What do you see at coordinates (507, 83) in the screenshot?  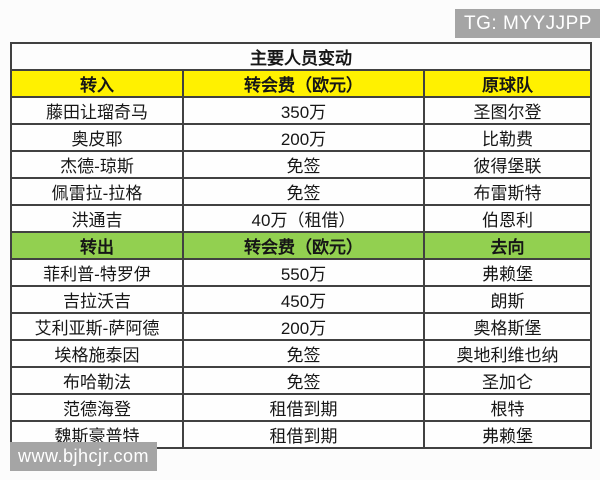 I see `header-origin-club: 原球队` at bounding box center [507, 83].